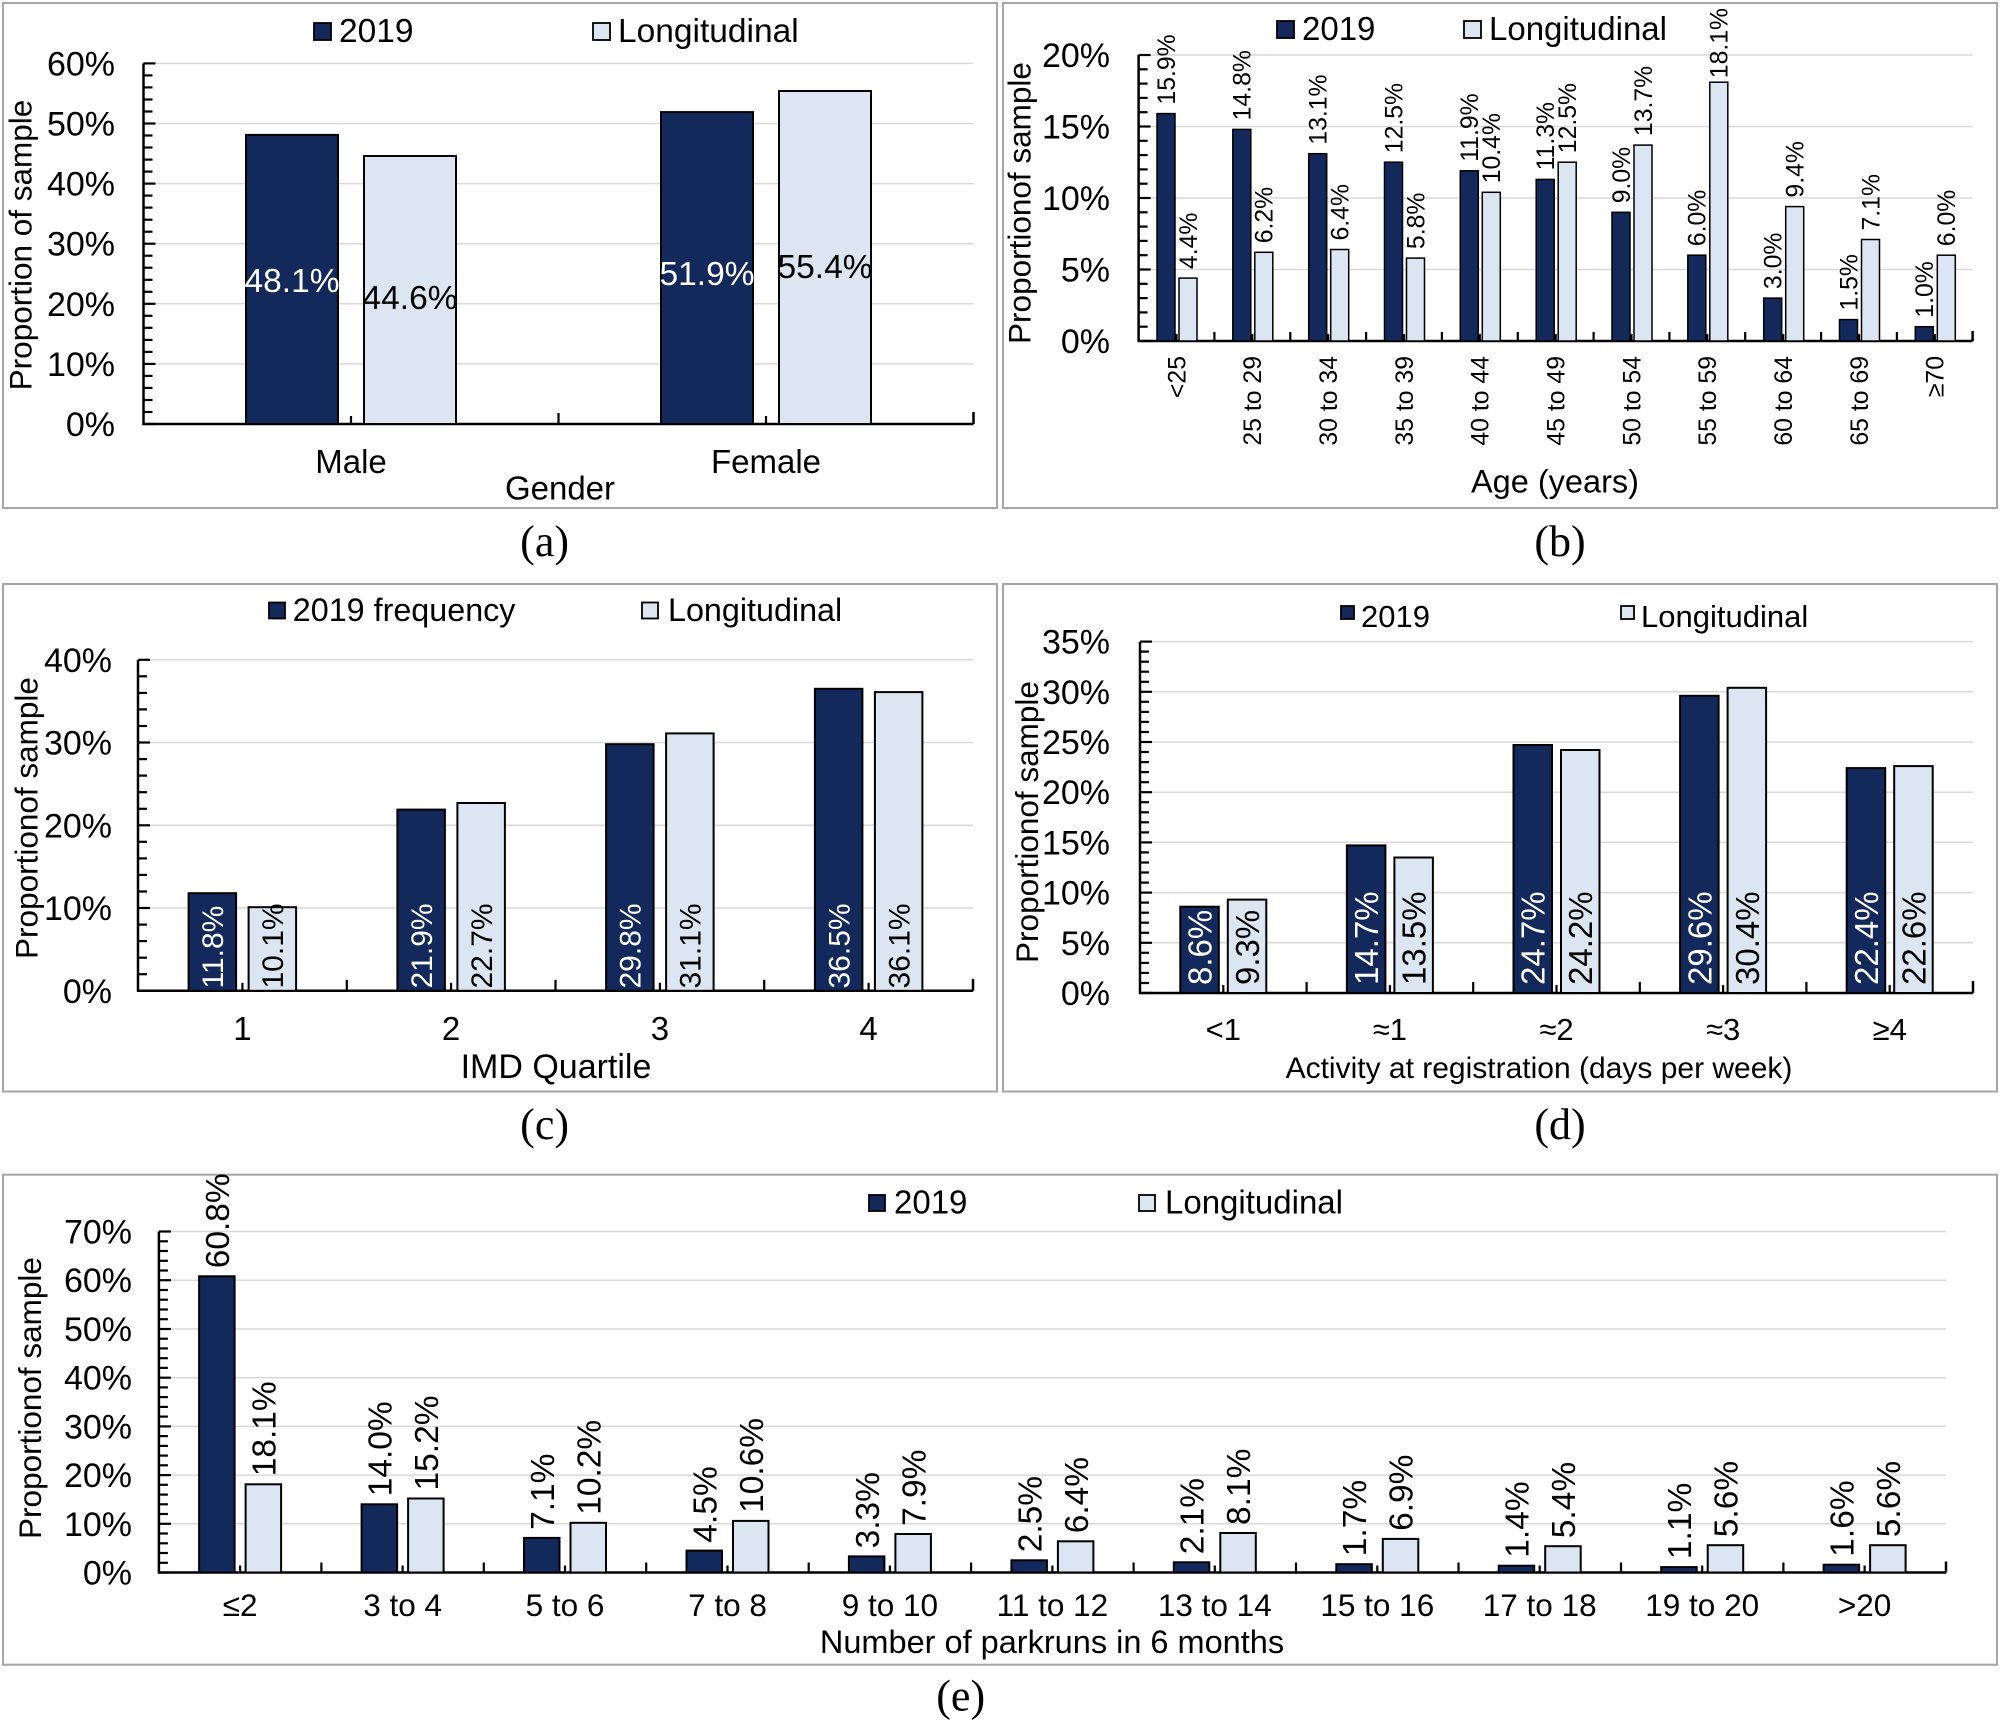  Describe the element at coordinates (1925, 289) in the screenshot. I see `svg-text: 1.0%` at that location.